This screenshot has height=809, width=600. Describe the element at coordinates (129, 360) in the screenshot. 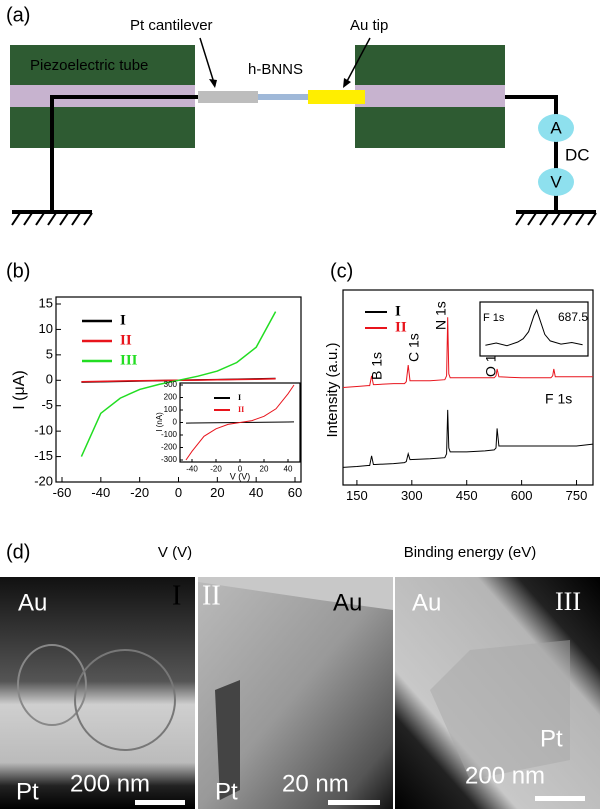

I see `legend-label: III` at that location.